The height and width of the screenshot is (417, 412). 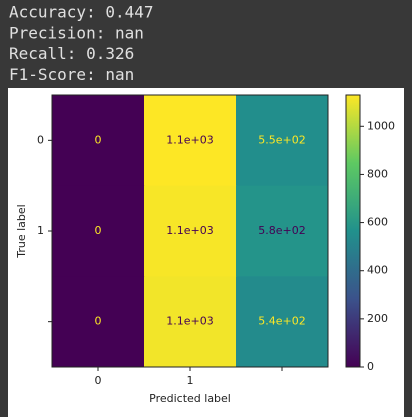 What do you see at coordinates (71, 74) in the screenshot?
I see `output-line: F1-Score: nan` at bounding box center [71, 74].